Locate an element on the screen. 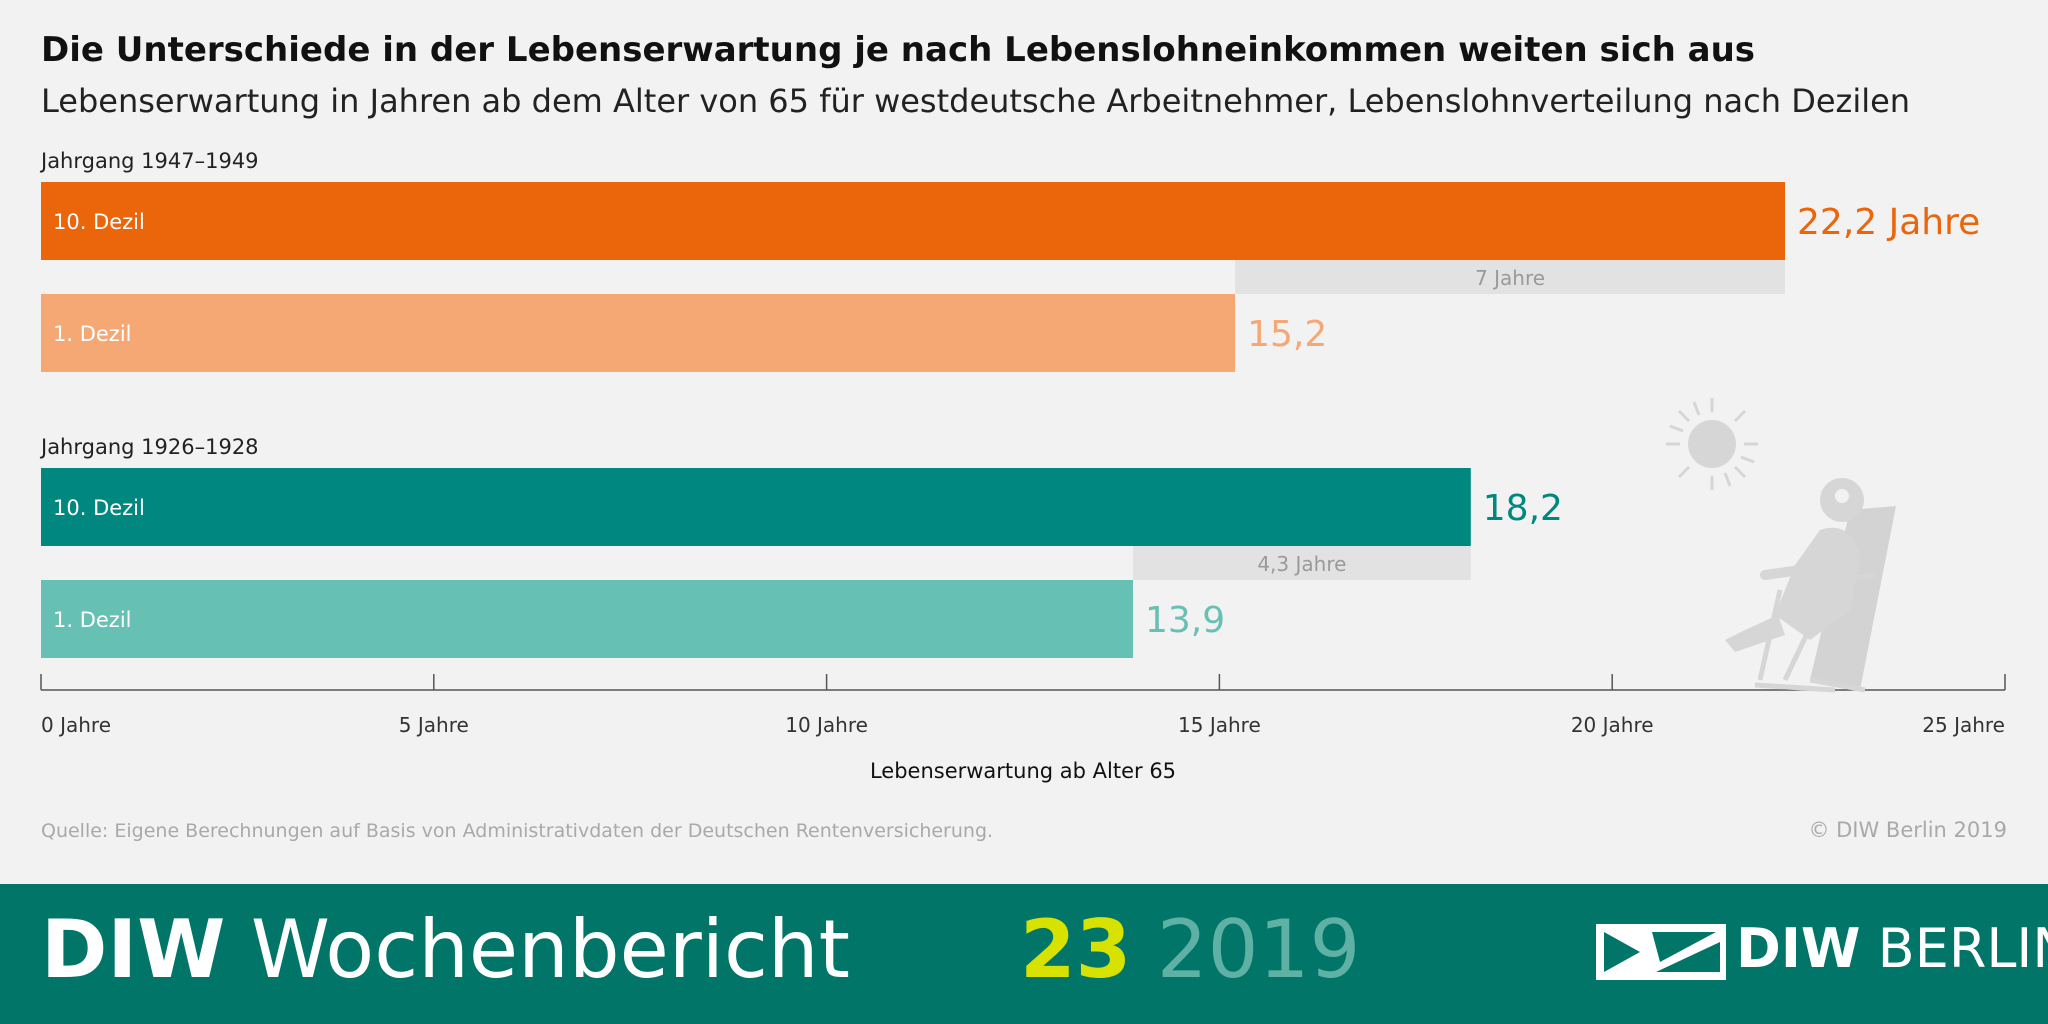 This screenshot has height=1024, width=2048. bar-value-label: 15,2 is located at coordinates (1287, 334).